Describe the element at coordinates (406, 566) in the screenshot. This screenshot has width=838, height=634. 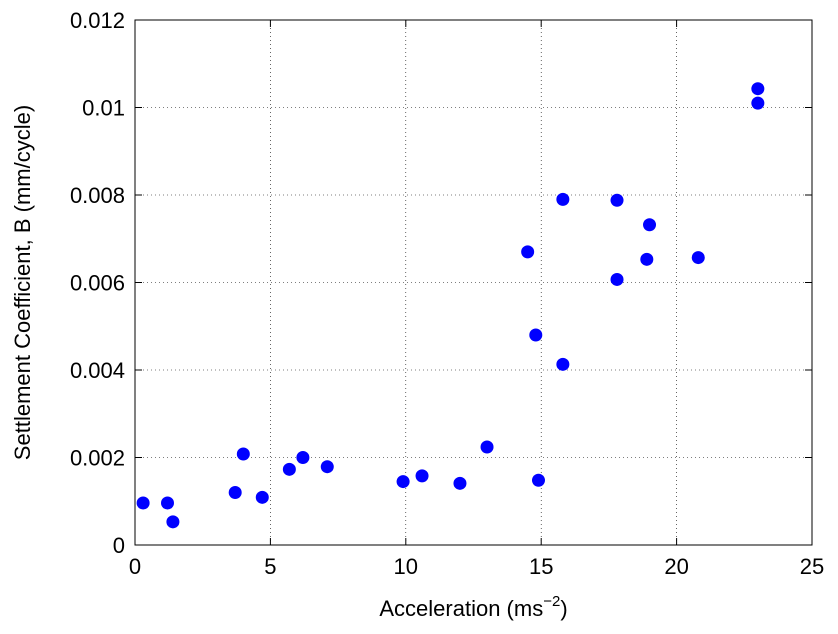
I see `x-tick-label: 10` at that location.